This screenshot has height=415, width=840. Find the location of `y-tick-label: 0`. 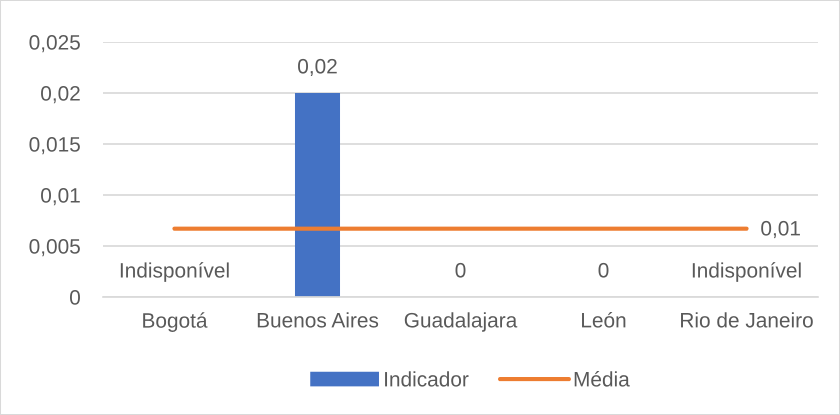

y-tick-label: 0 is located at coordinates (75, 297).